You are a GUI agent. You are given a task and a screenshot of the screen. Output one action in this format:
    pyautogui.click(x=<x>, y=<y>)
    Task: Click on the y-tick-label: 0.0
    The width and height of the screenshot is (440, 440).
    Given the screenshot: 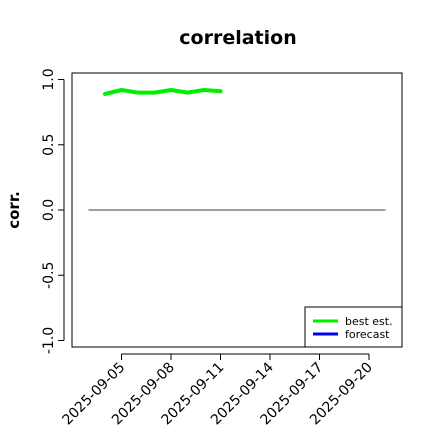 What is the action you would take?
    pyautogui.click(x=49, y=210)
    